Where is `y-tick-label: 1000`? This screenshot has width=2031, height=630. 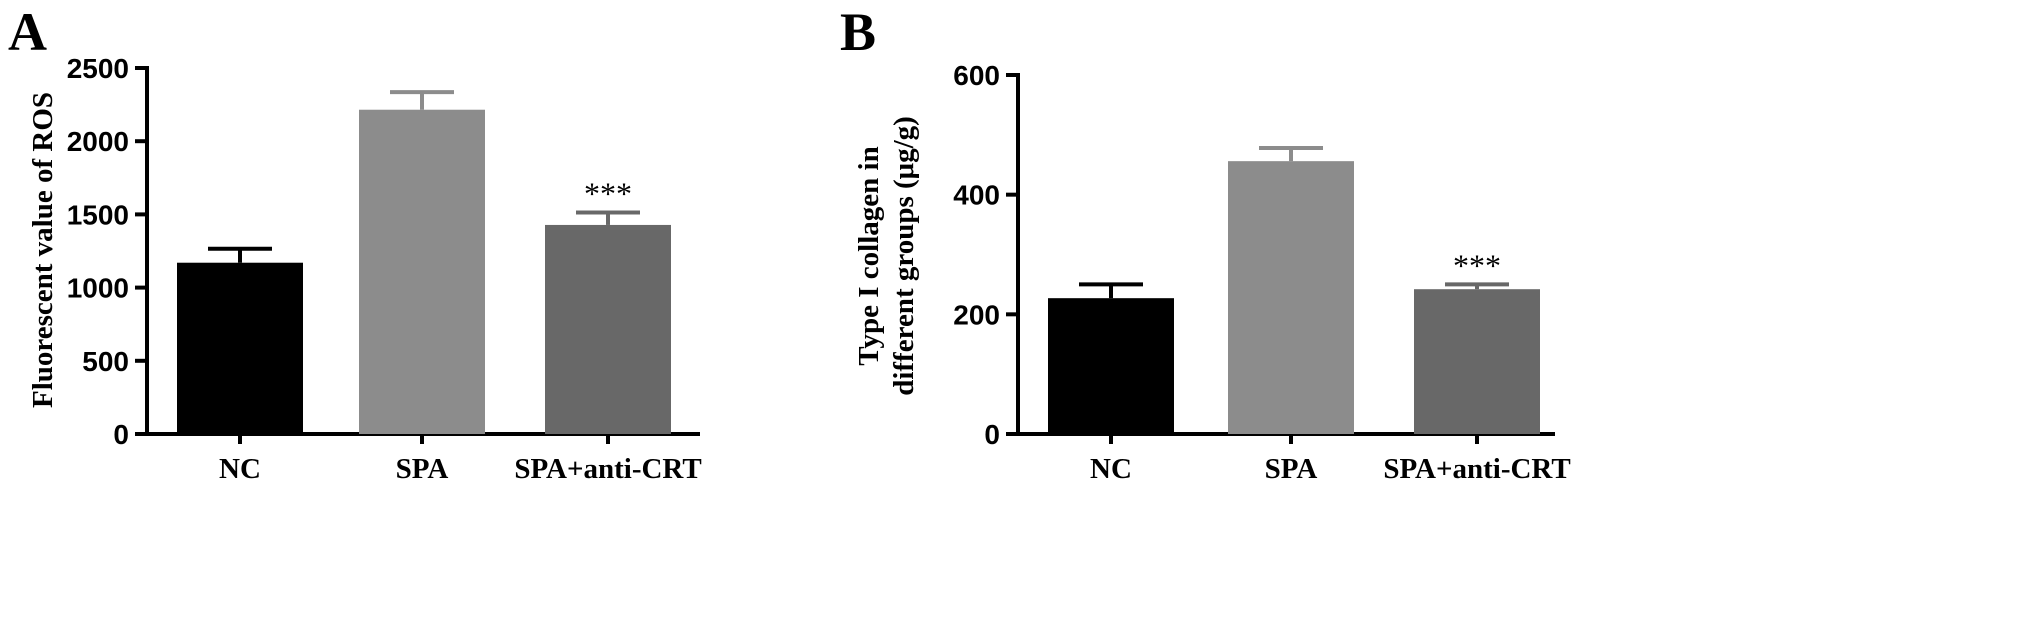 y-tick-label: 1000 is located at coordinates (98, 288).